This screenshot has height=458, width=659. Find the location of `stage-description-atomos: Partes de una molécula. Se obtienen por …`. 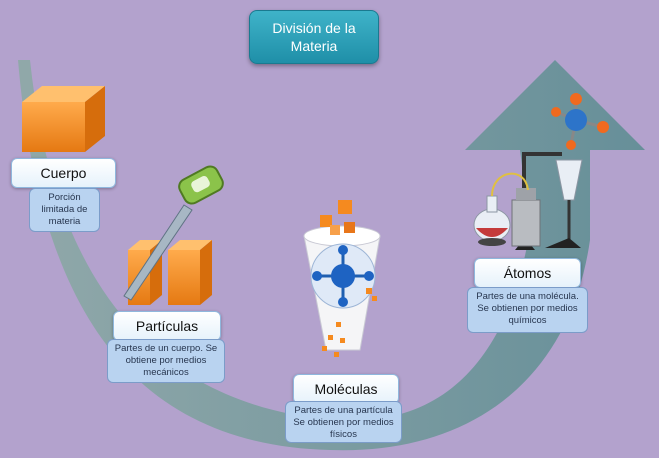

stage-description-atomos: Partes de una molécula. Se obtienen por … is located at coordinates (527, 310).